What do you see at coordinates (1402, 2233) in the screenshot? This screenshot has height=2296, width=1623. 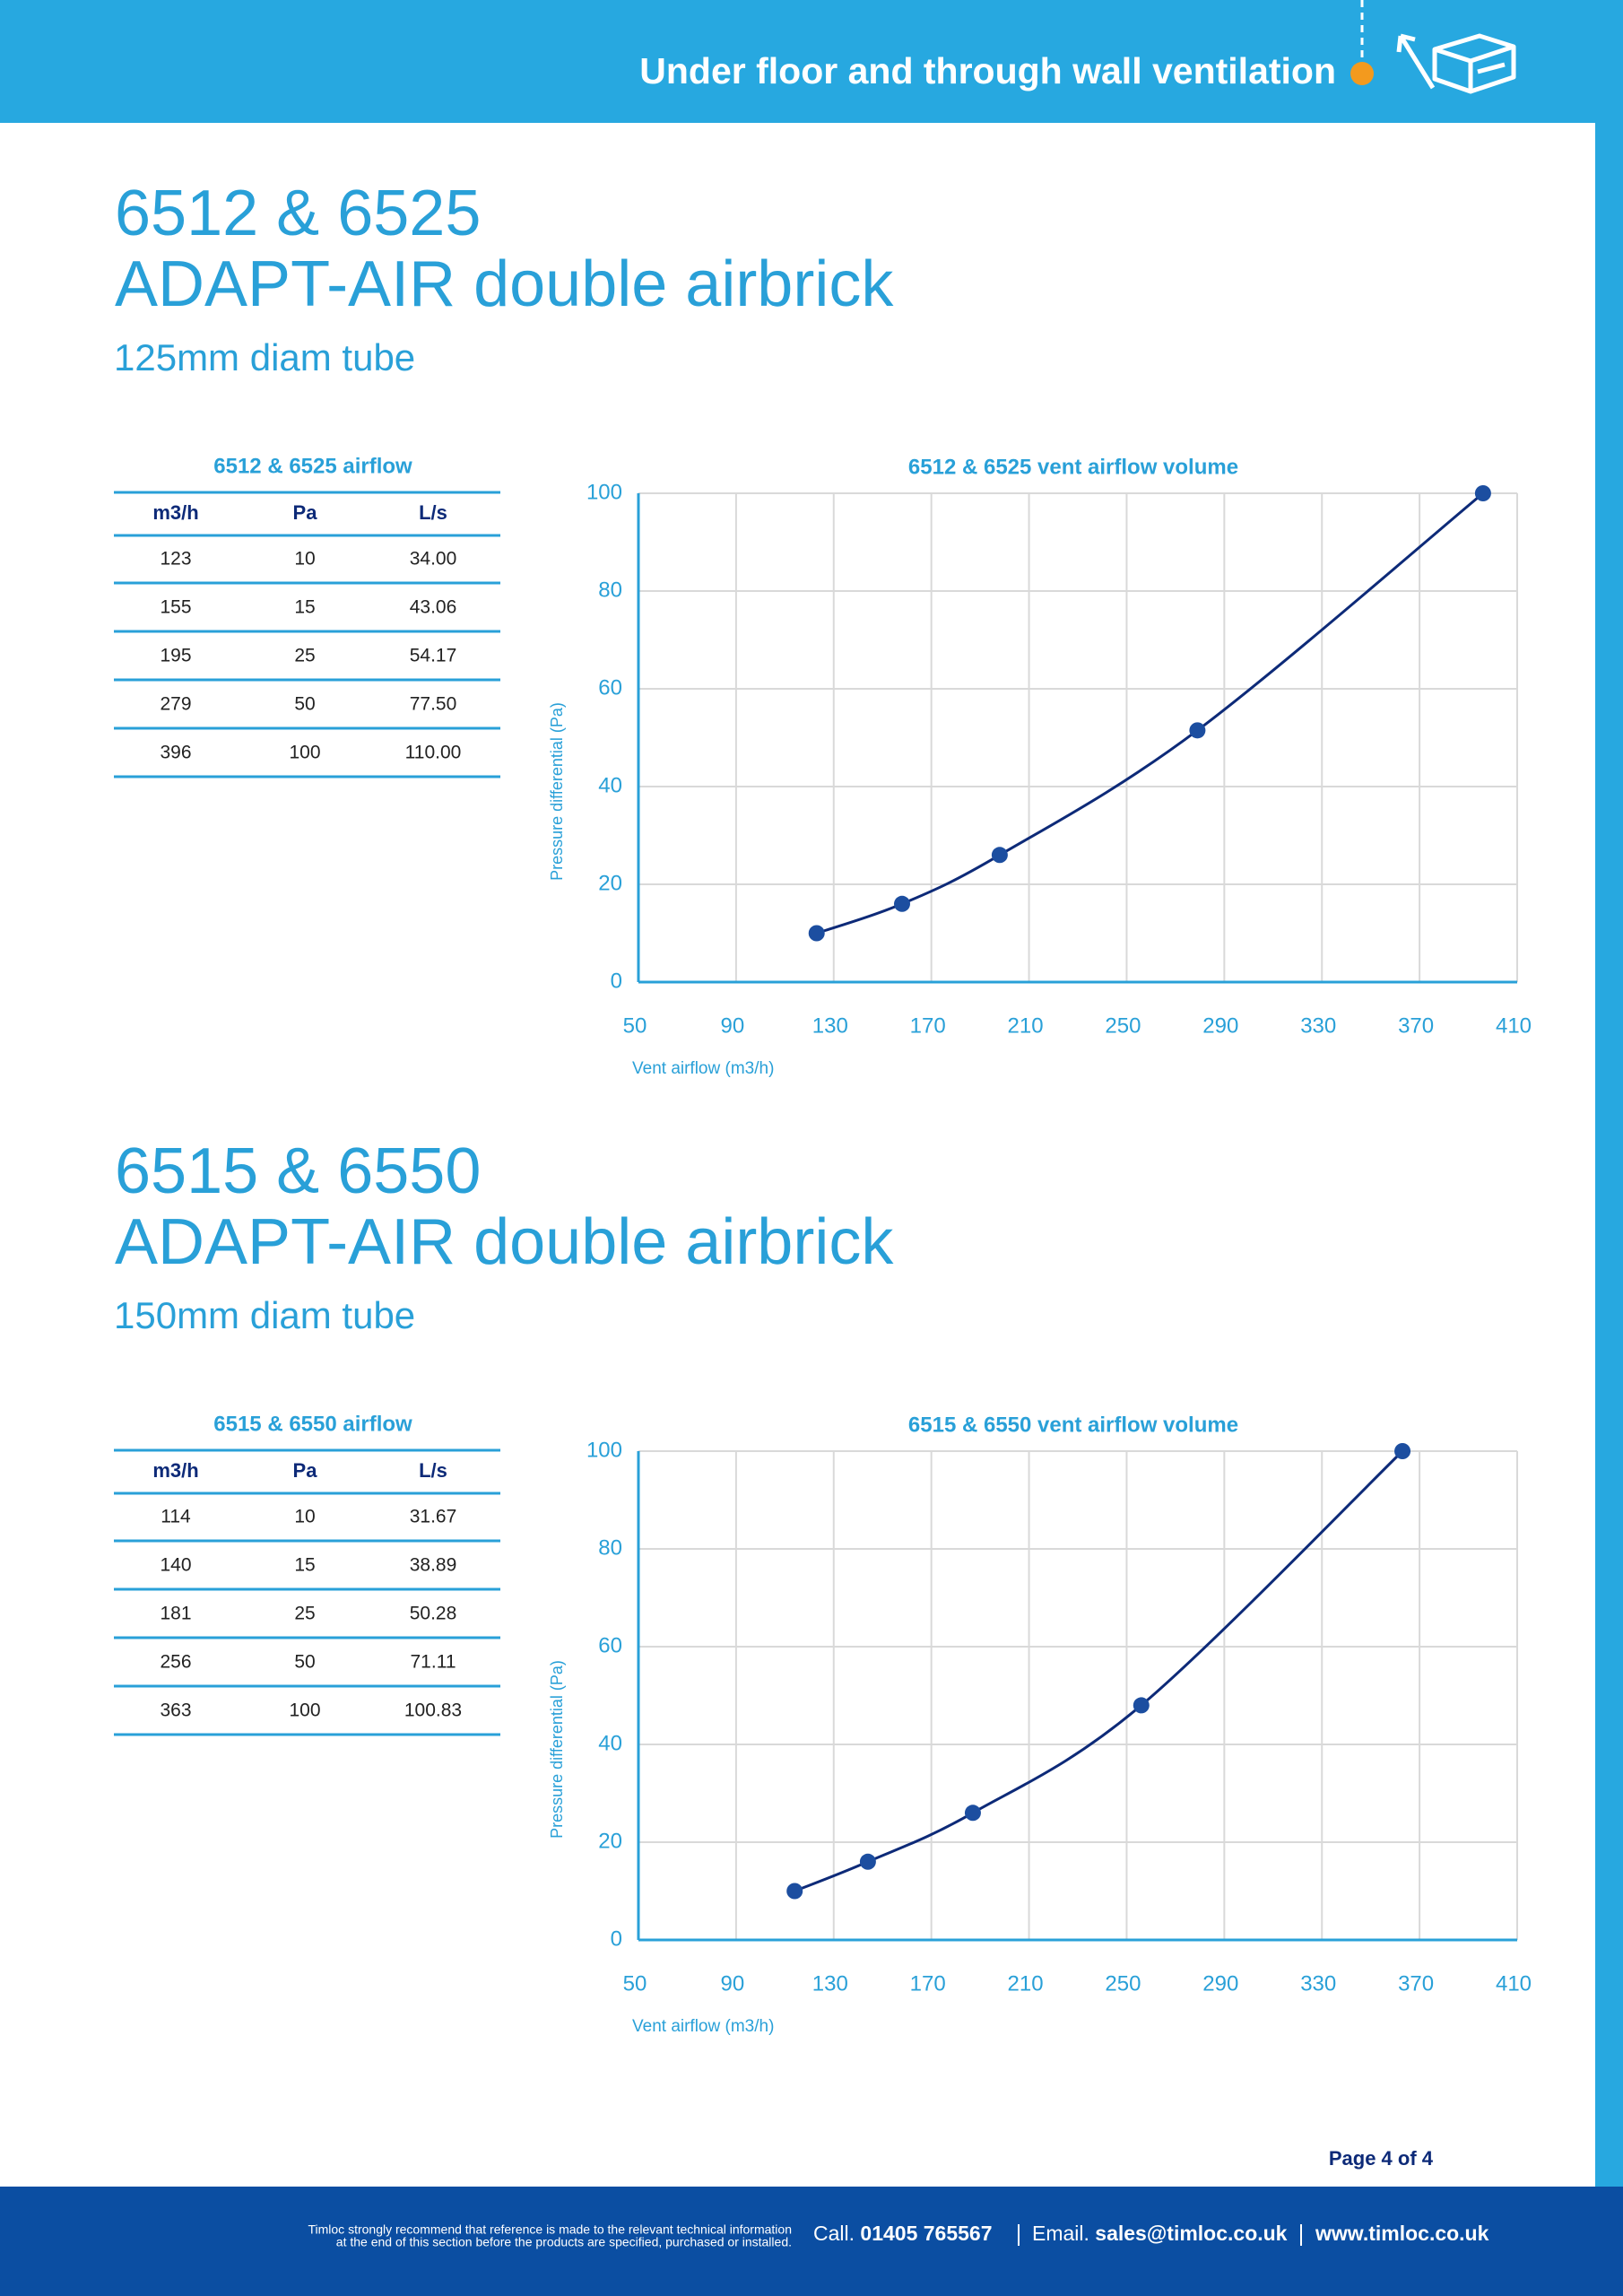 I see `website: www.timloc.co.uk` at bounding box center [1402, 2233].